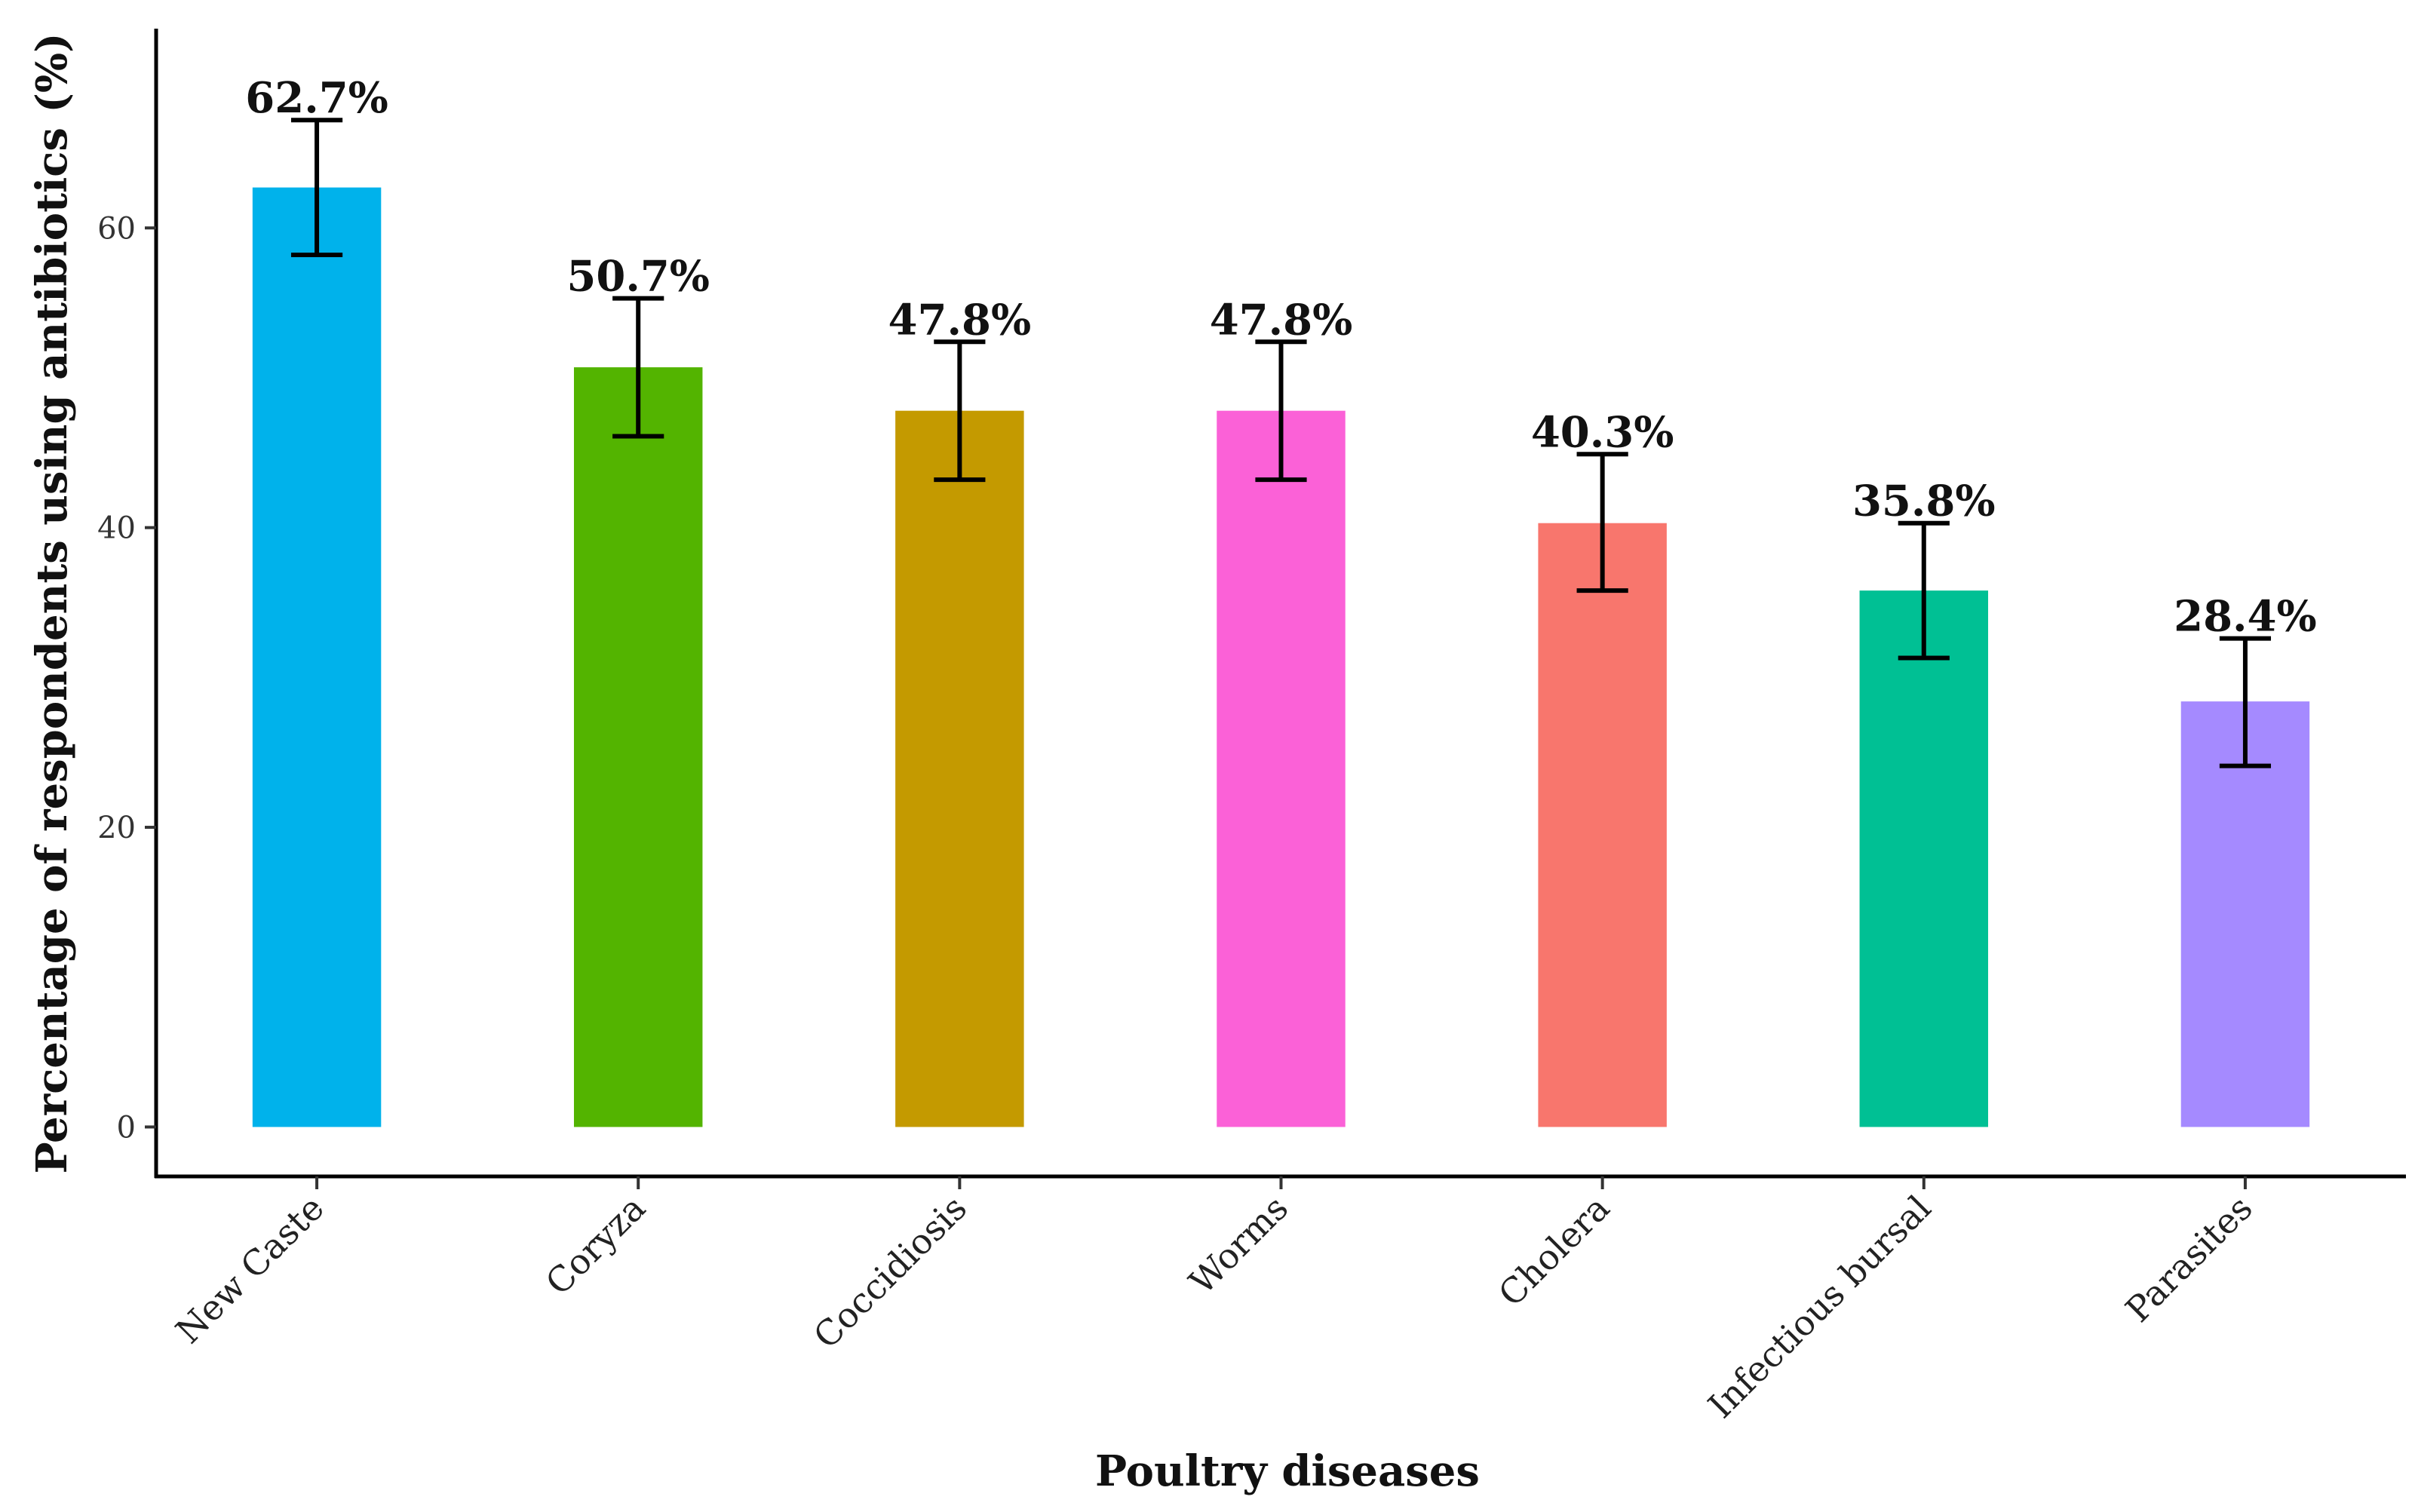 The image size is (2415, 1512). Describe the element at coordinates (890, 1272) in the screenshot. I see `x-tick-label: Coccidiosis` at that location.